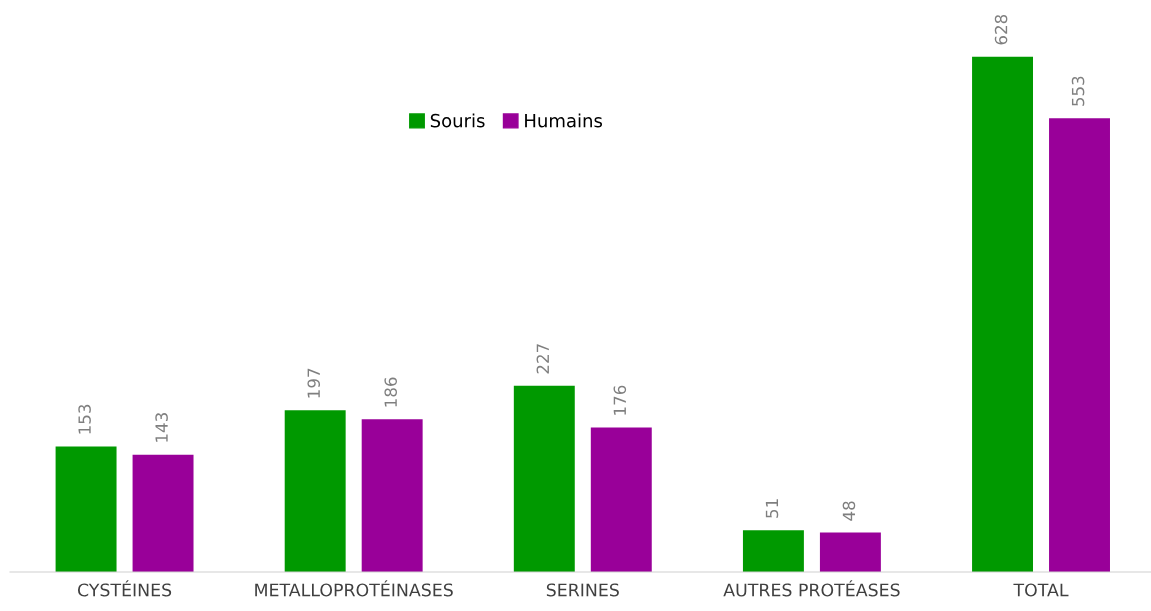  I want to click on legend-label: Souris, so click(457, 120).